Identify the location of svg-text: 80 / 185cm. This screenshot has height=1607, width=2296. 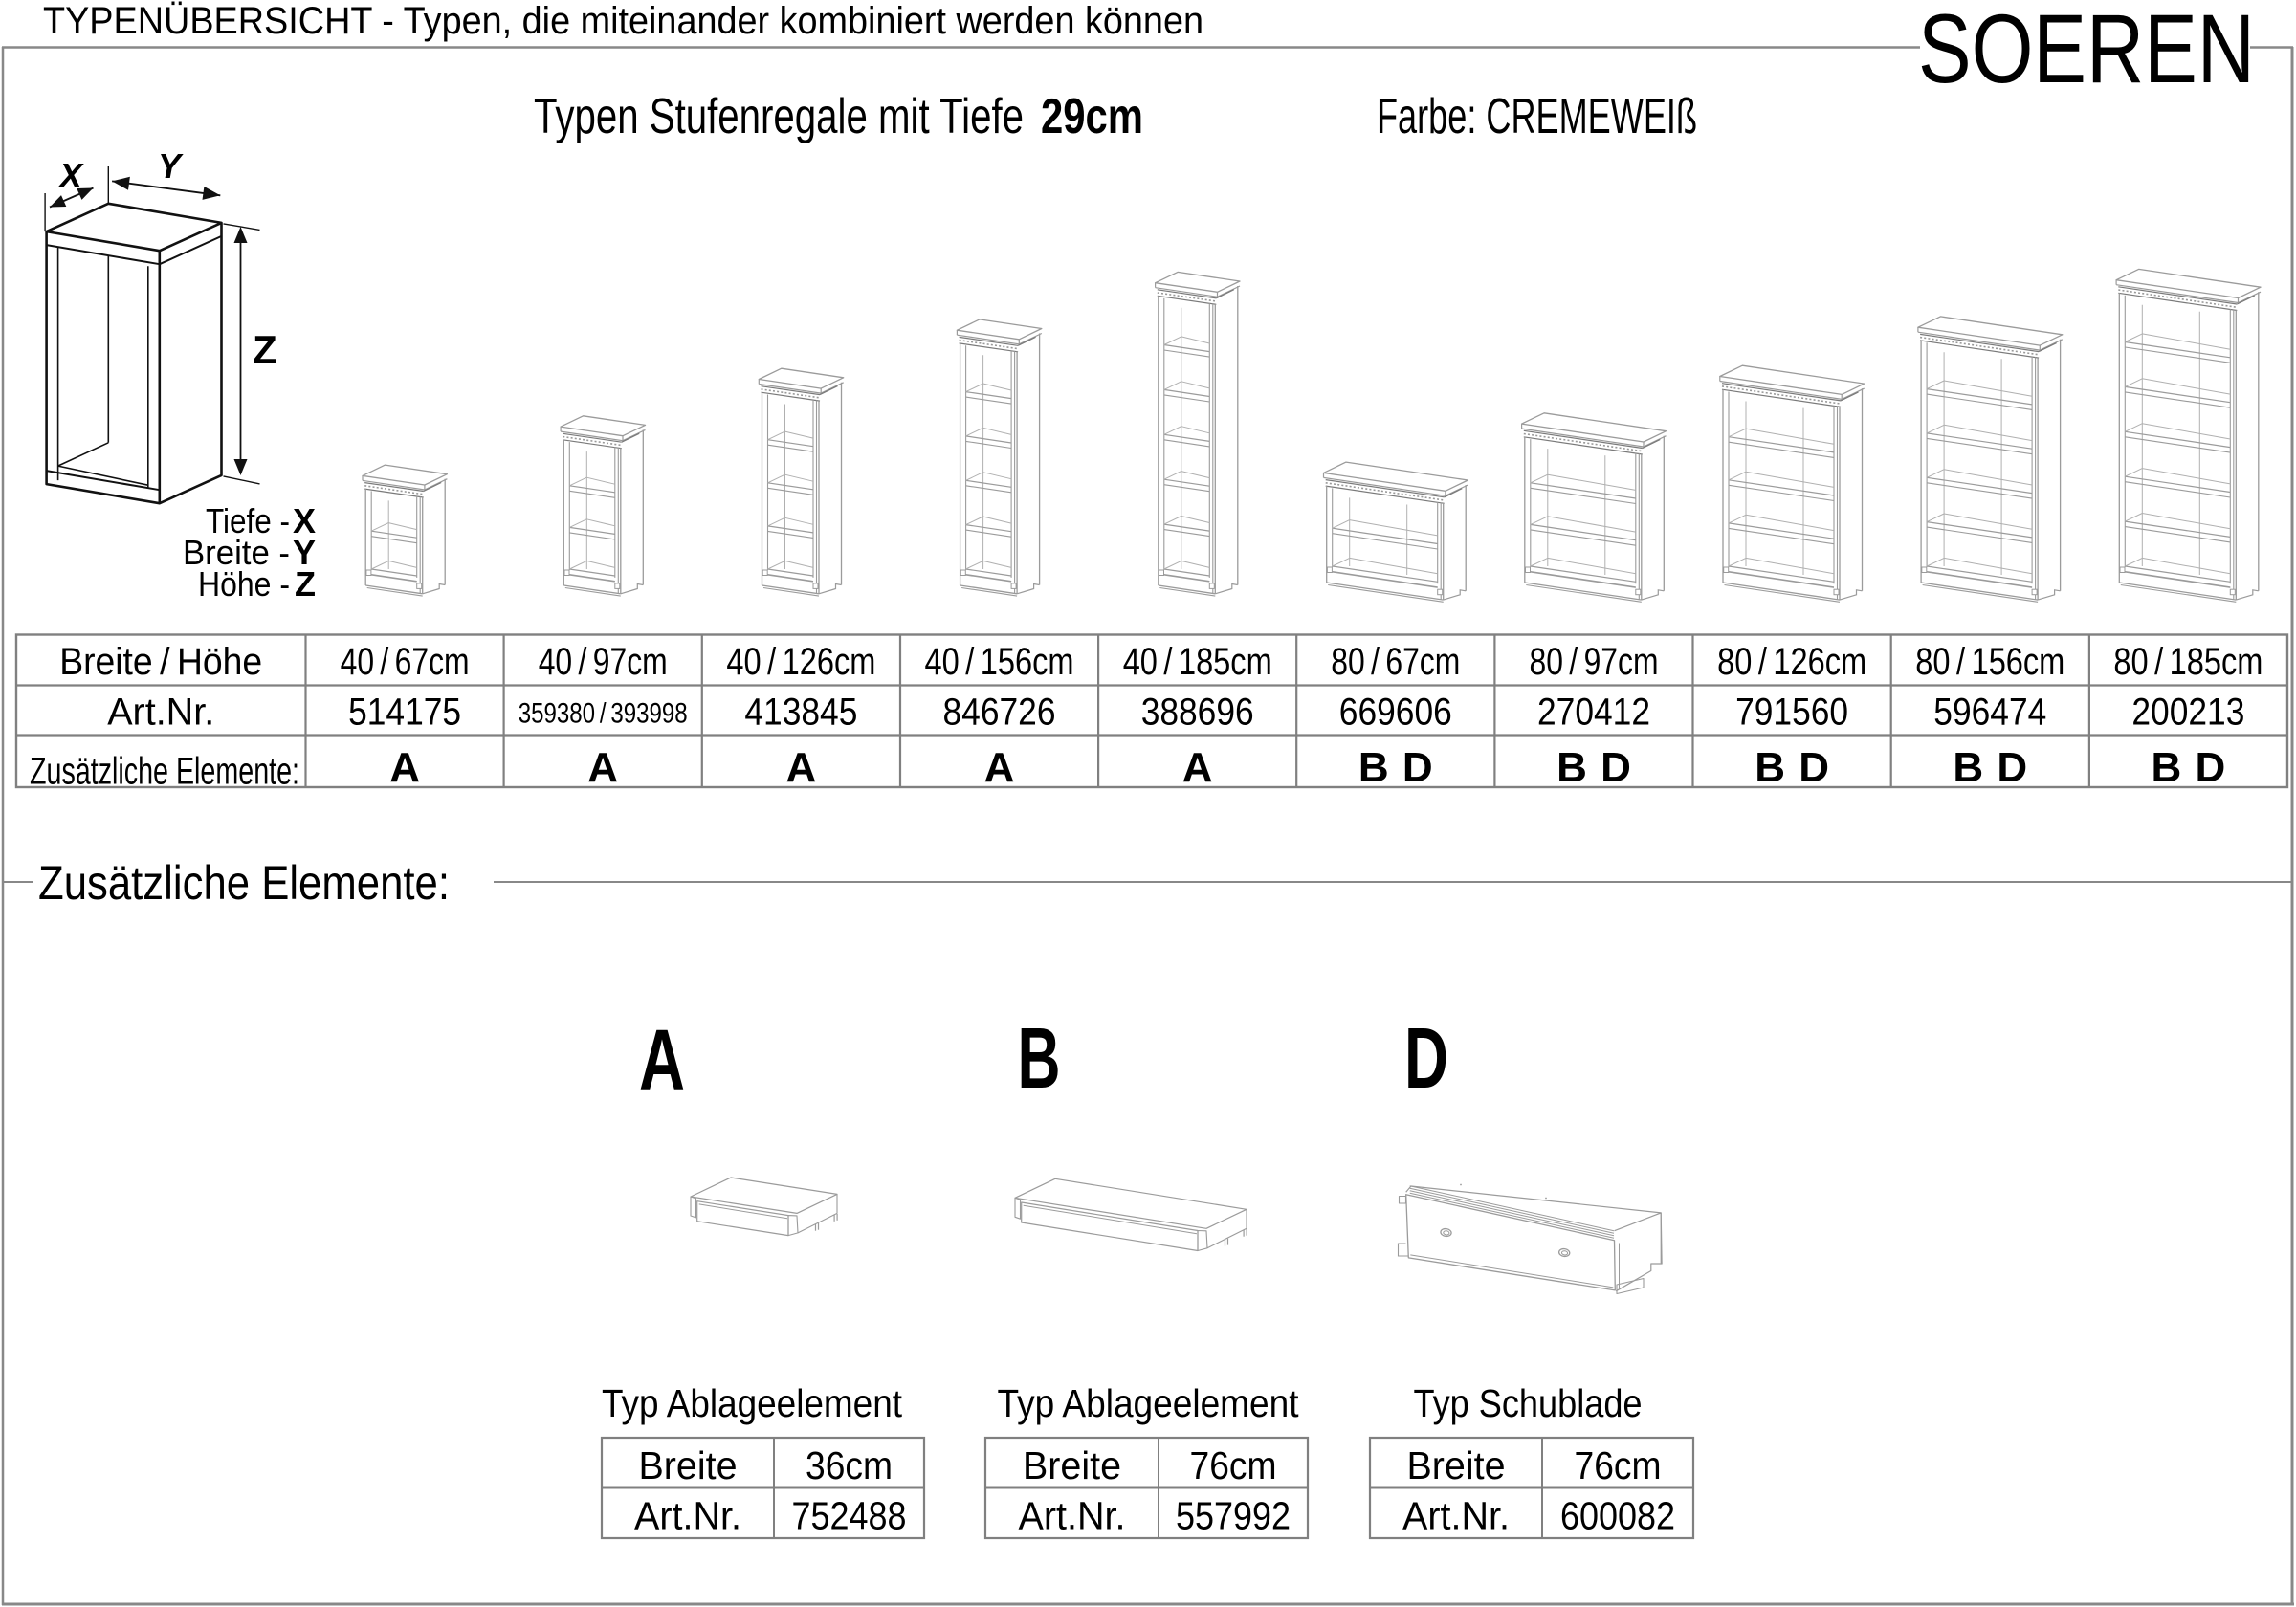
(2188, 662).